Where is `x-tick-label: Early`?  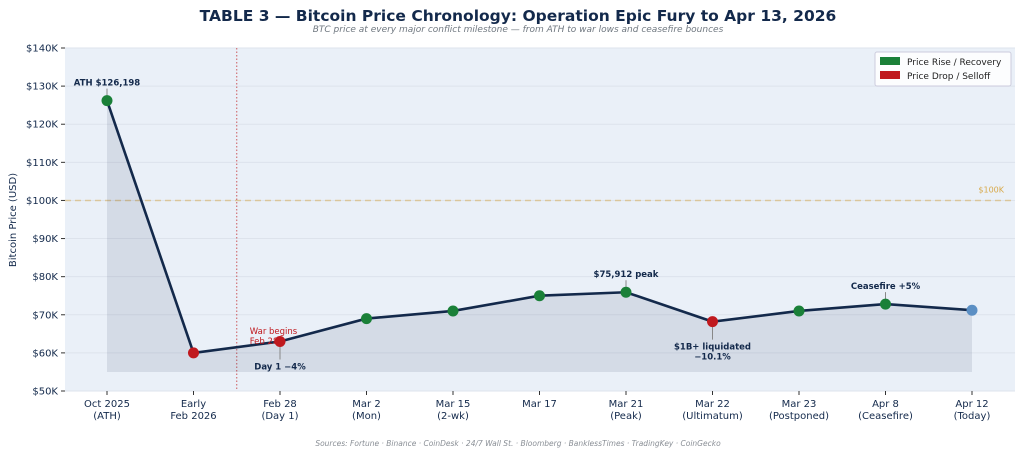 x-tick-label: Early is located at coordinates (193, 404).